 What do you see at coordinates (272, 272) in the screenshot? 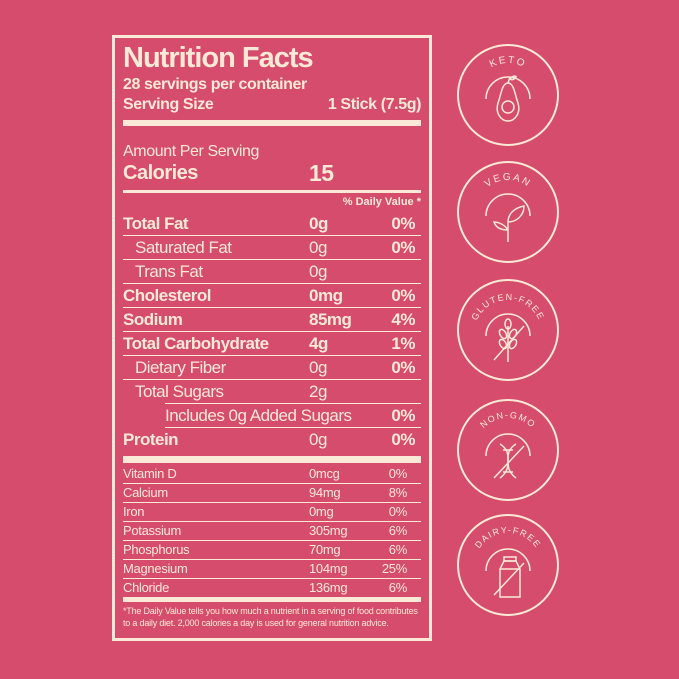
I see `nutrient-row: Trans Fat 0g` at bounding box center [272, 272].